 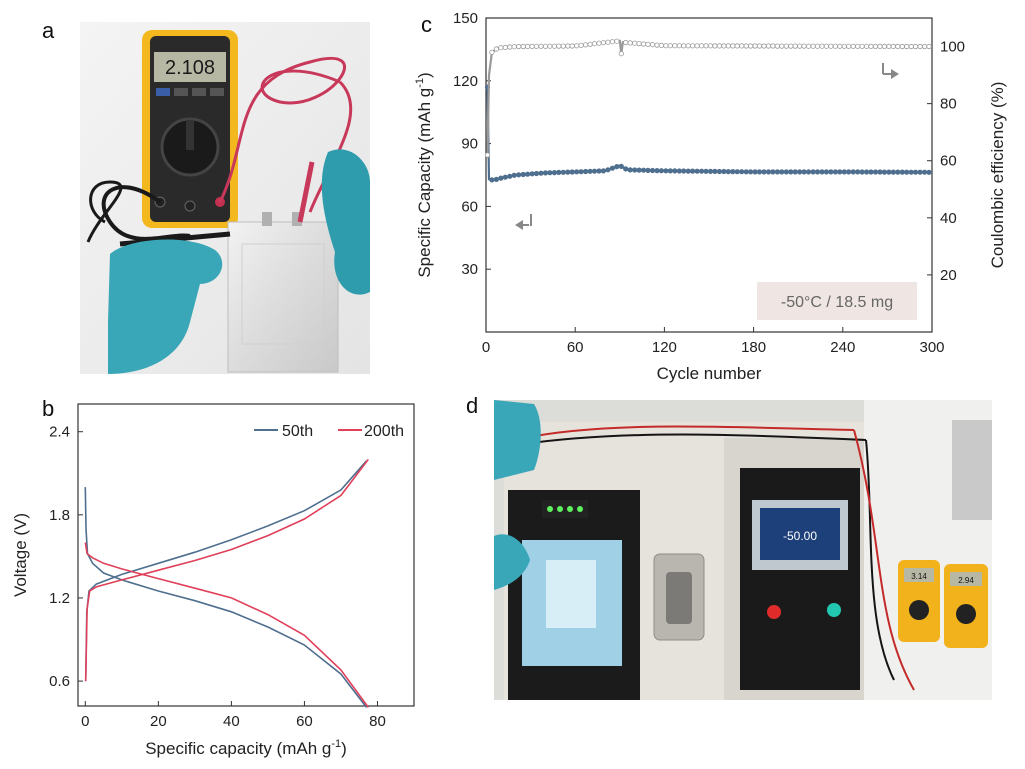 What do you see at coordinates (225, 198) in the screenshot?
I see `photo-pouch-cell-multimeter: 2.108` at bounding box center [225, 198].